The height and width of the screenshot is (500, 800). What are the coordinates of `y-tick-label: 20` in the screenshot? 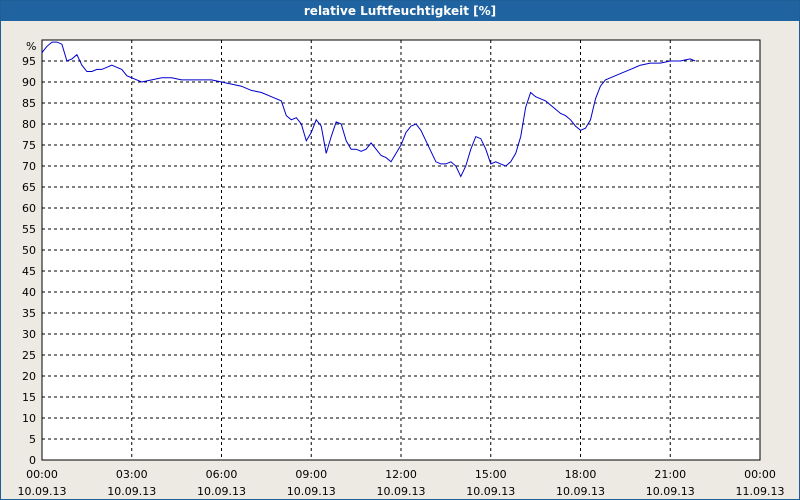 It's located at (29, 376).